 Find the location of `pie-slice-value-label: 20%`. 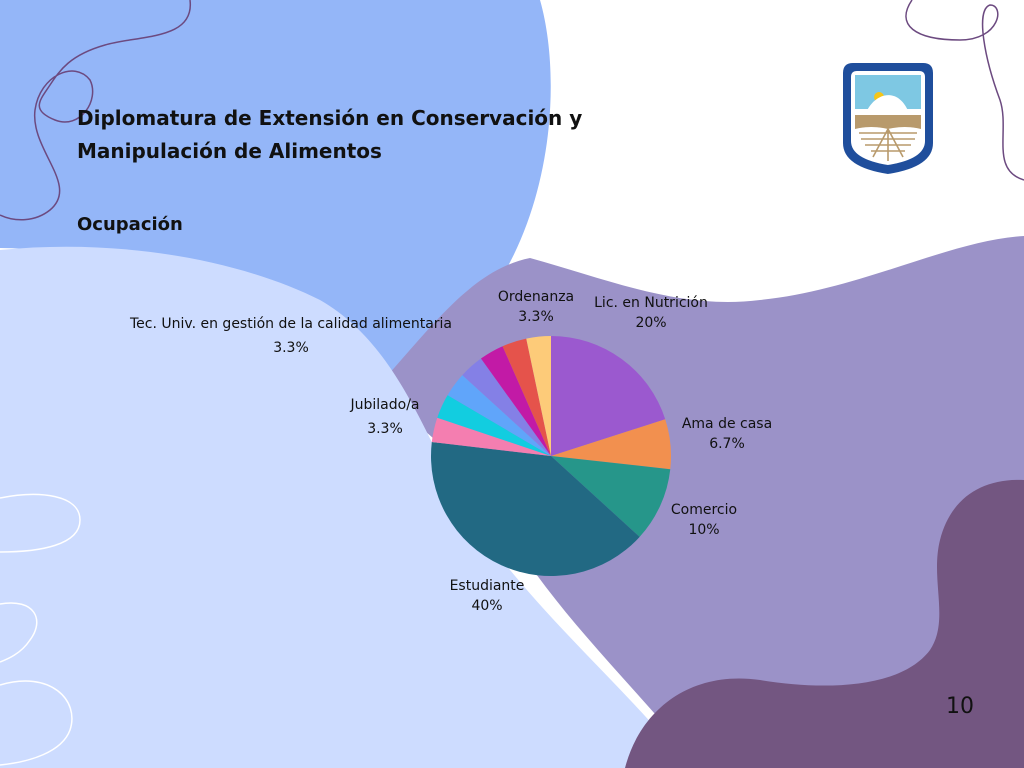

pie-slice-value-label: 20% is located at coordinates (650, 323).